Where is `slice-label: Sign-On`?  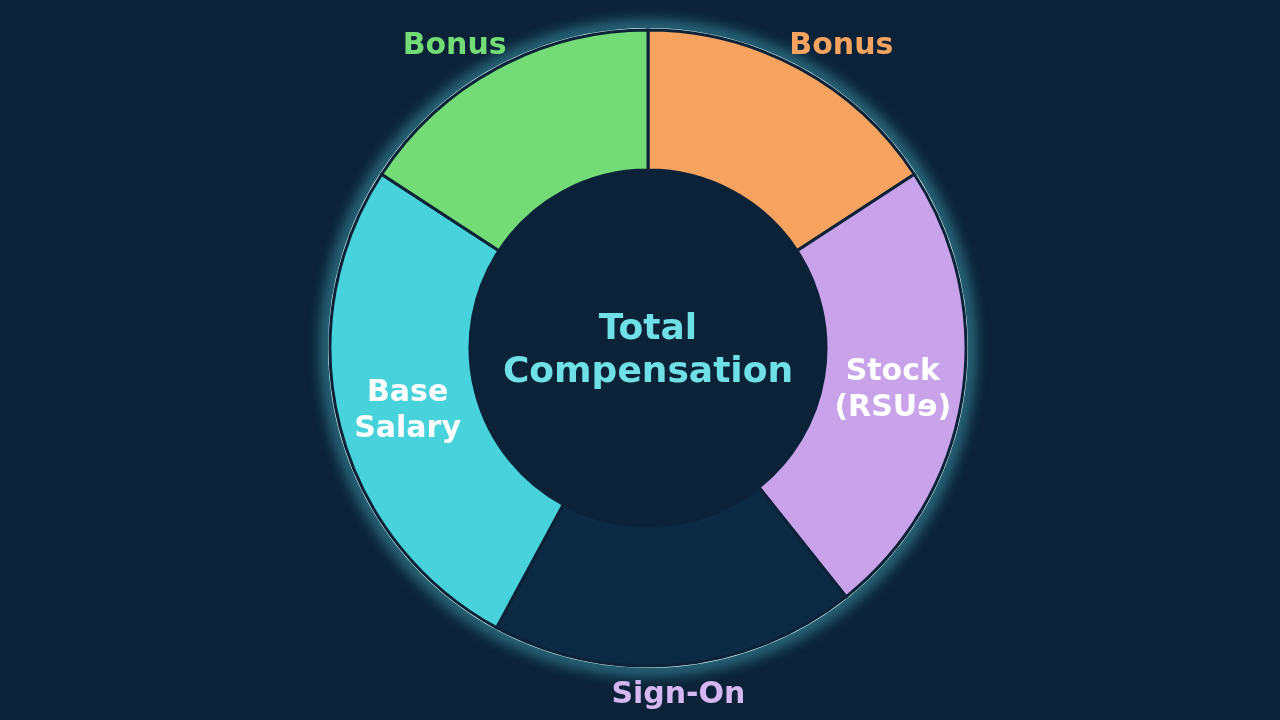
slice-label: Sign-On is located at coordinates (678, 692).